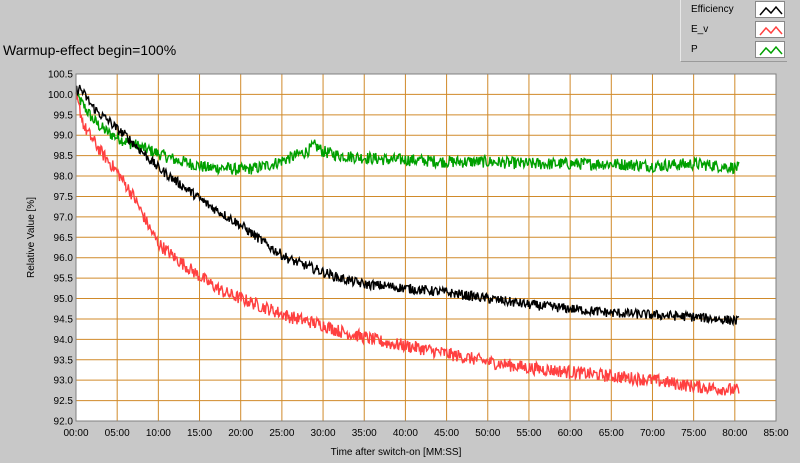 The image size is (800, 463). What do you see at coordinates (64, 177) in the screenshot?
I see `y-tick-label: 98.0` at bounding box center [64, 177].